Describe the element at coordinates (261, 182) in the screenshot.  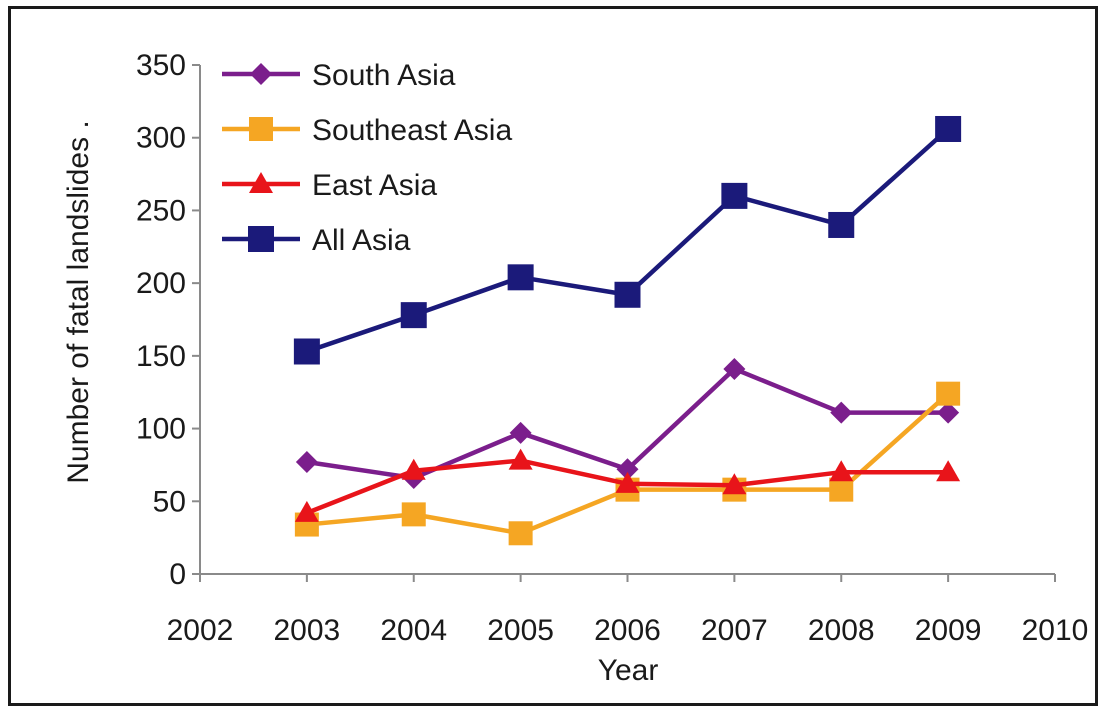
I see `legend-marker-east-asia` at that location.